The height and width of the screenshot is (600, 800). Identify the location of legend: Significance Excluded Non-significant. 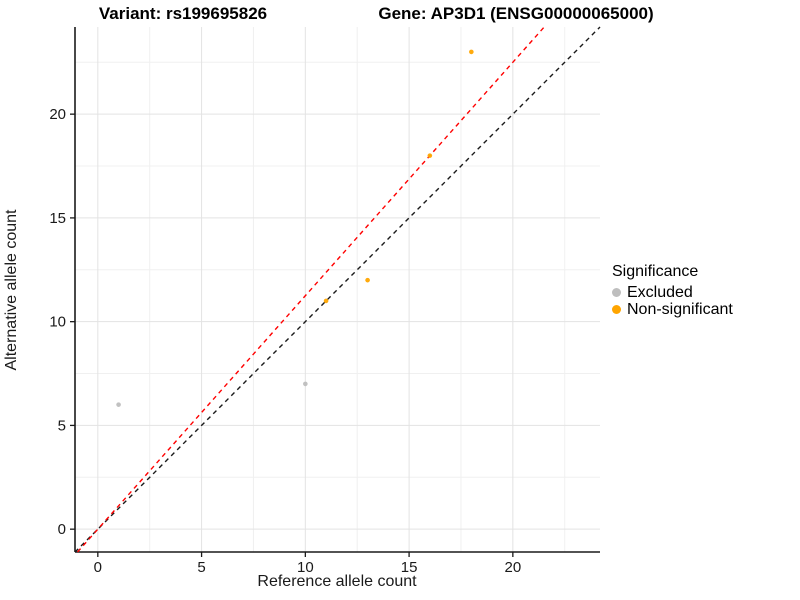
(672, 290).